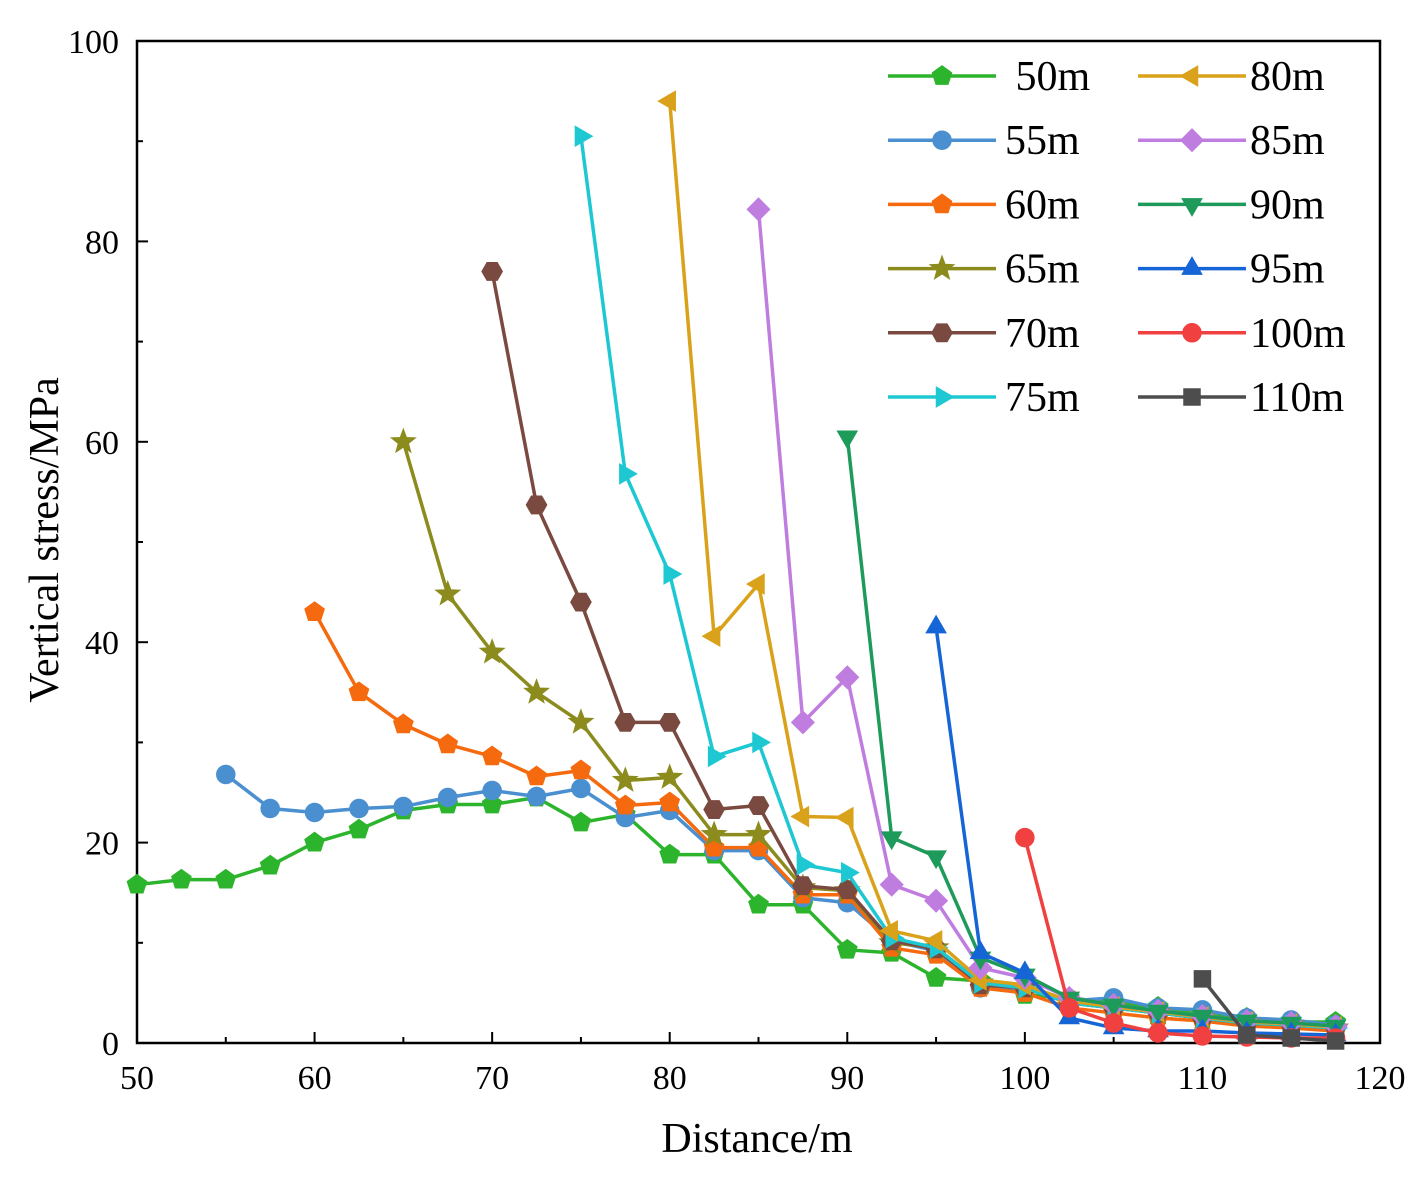  Describe the element at coordinates (315, 1078) in the screenshot. I see `x-tick-label: 60` at that location.